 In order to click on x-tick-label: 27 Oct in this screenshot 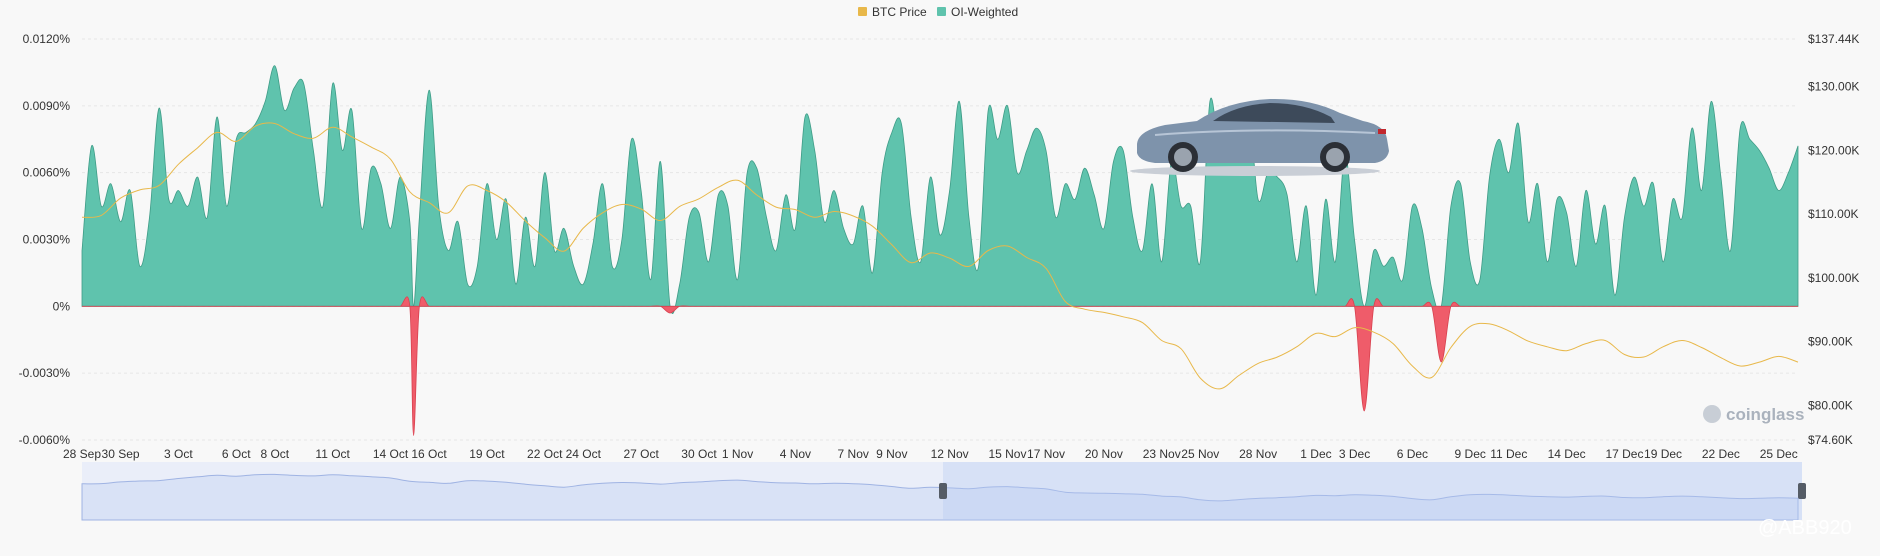, I will do `click(641, 454)`.